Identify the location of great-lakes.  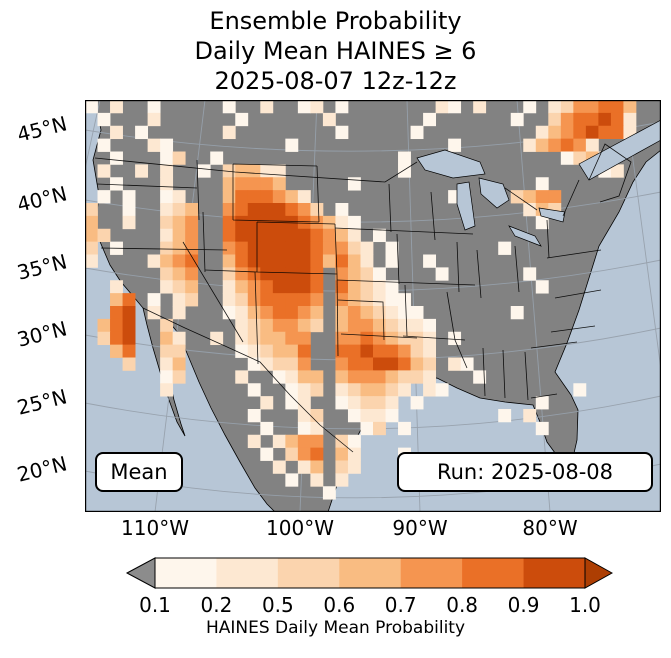
(538, 183).